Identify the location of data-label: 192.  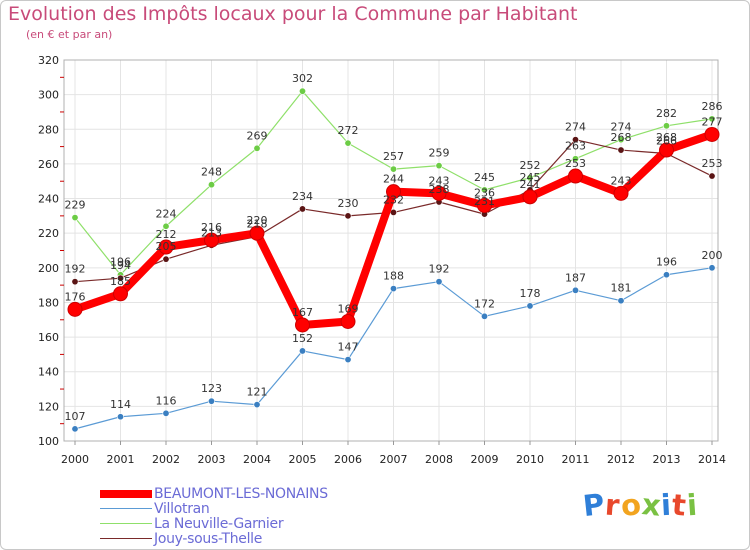
(439, 269).